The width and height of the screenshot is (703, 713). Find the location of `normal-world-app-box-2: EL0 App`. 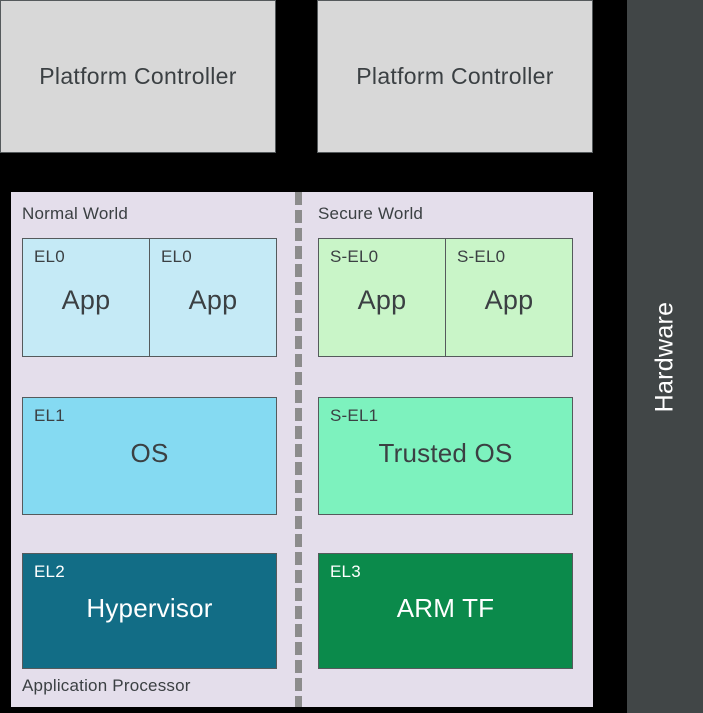

normal-world-app-box-2: EL0 App is located at coordinates (213, 297).